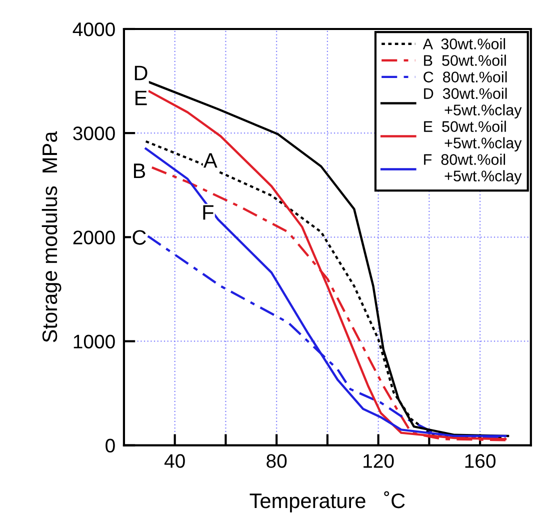  Describe the element at coordinates (139, 237) in the screenshot. I see `annotation: C` at that location.